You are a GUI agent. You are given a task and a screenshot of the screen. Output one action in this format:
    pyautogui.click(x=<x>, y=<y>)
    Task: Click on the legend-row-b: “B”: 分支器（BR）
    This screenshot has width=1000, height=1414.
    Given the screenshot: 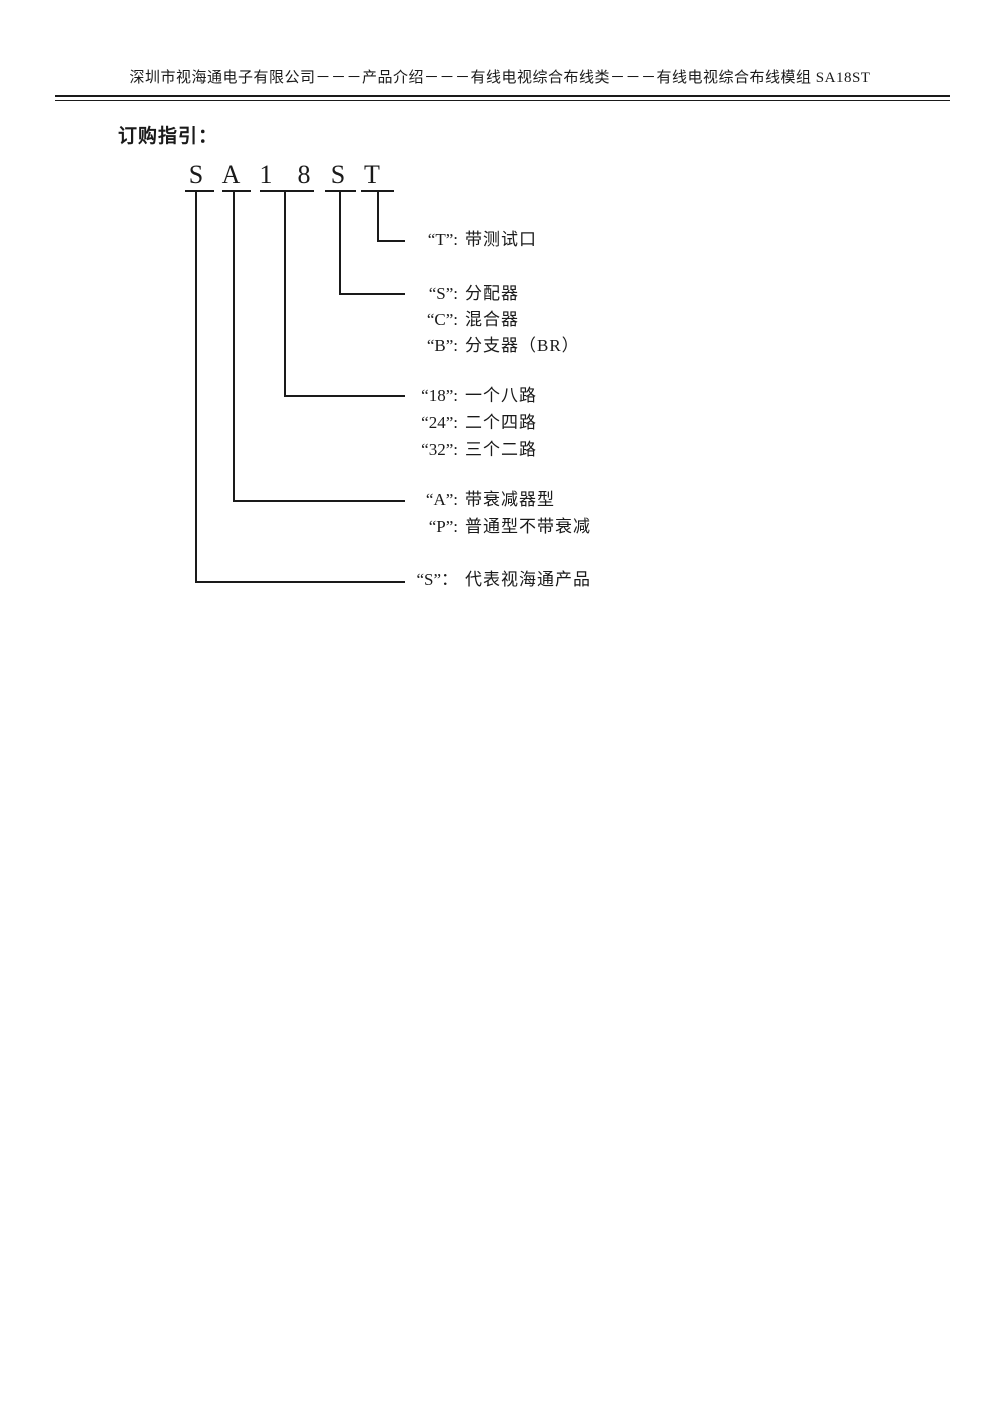 What is the action you would take?
    pyautogui.click(x=568, y=346)
    